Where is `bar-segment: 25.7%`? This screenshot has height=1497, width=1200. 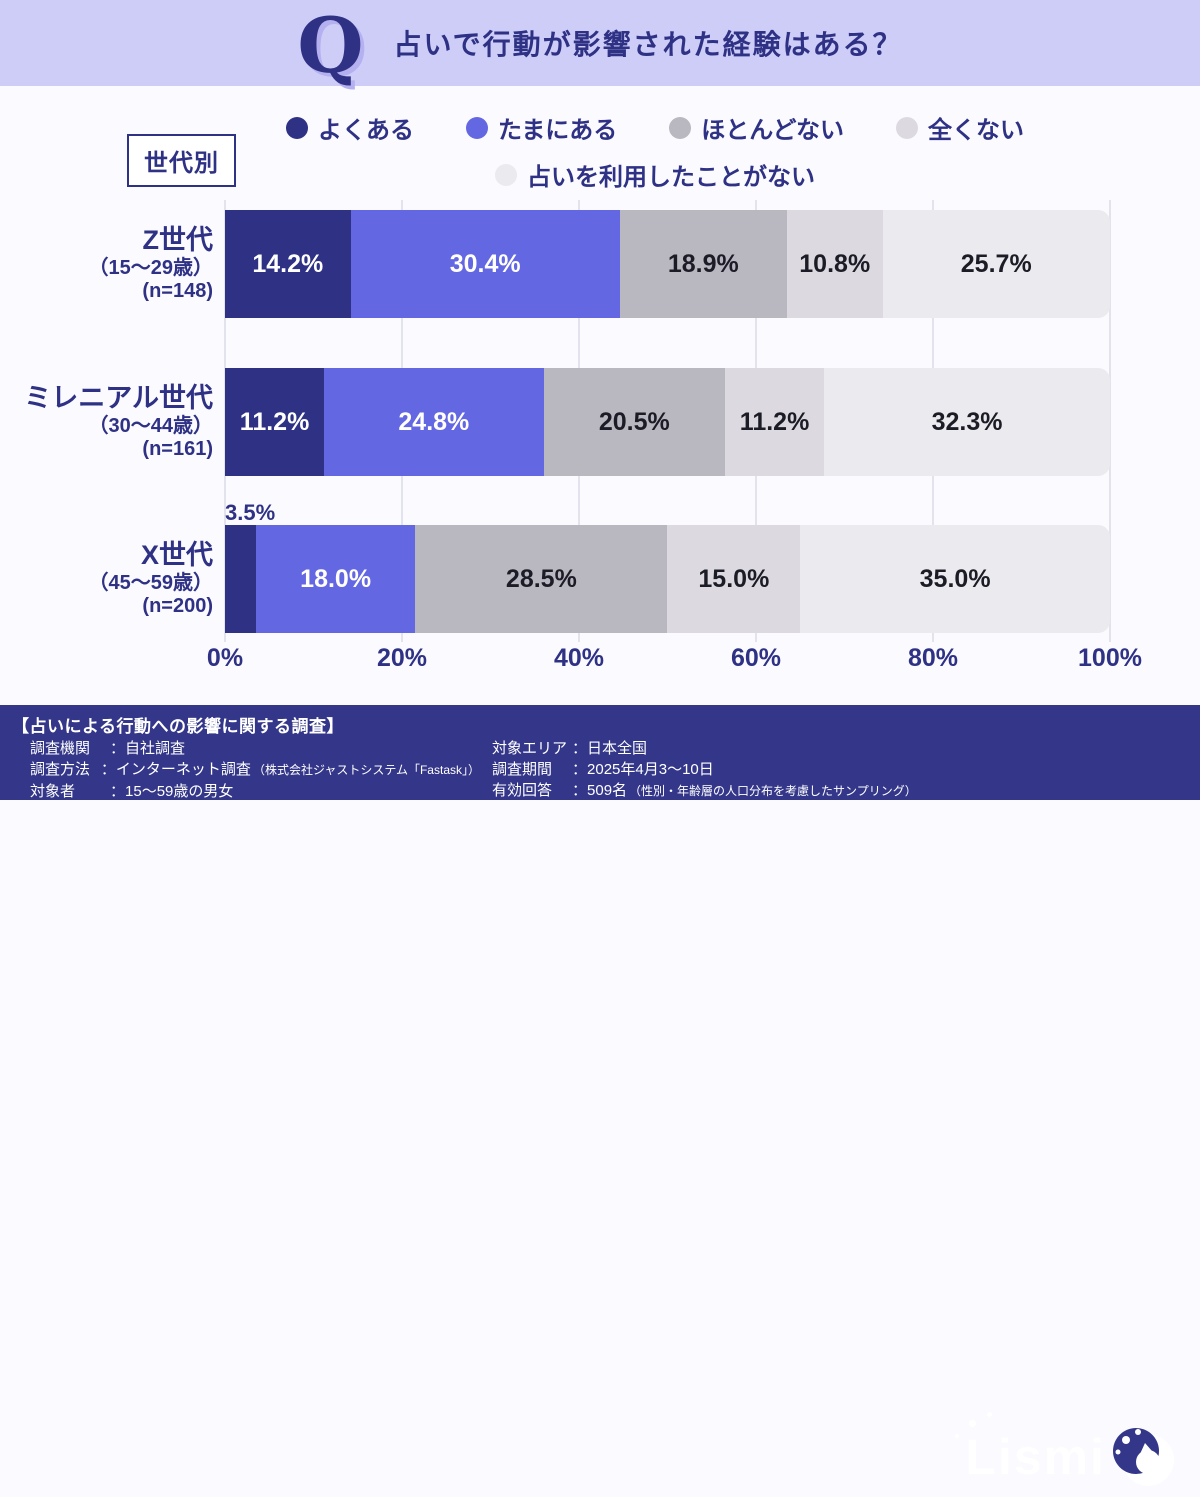
bar-segment: 25.7% is located at coordinates (996, 264).